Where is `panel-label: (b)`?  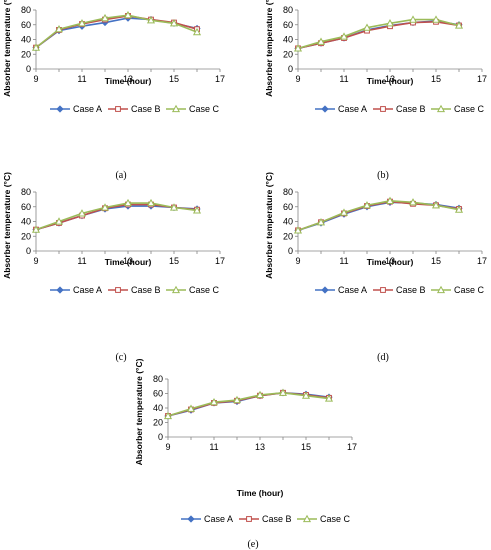
panel-label: (b) is located at coordinates (383, 175).